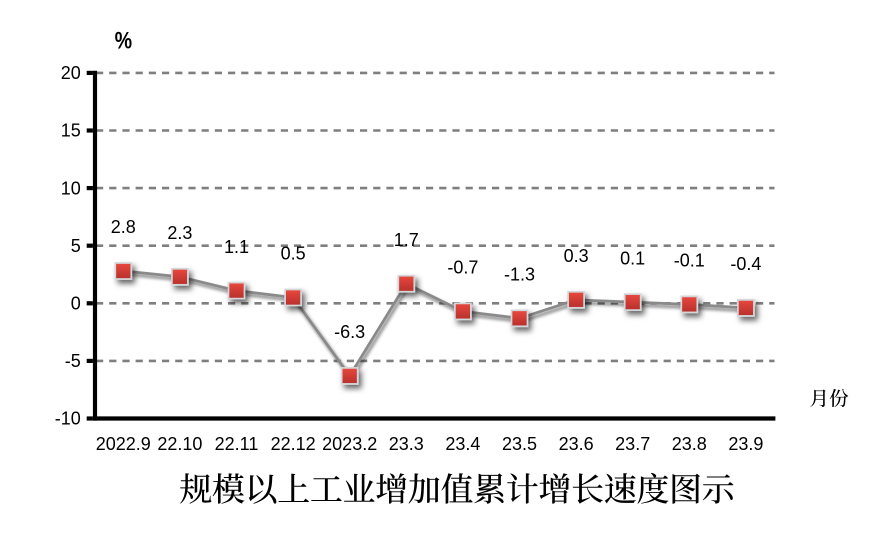  What do you see at coordinates (71, 131) in the screenshot?
I see `svg-text: 15` at bounding box center [71, 131].